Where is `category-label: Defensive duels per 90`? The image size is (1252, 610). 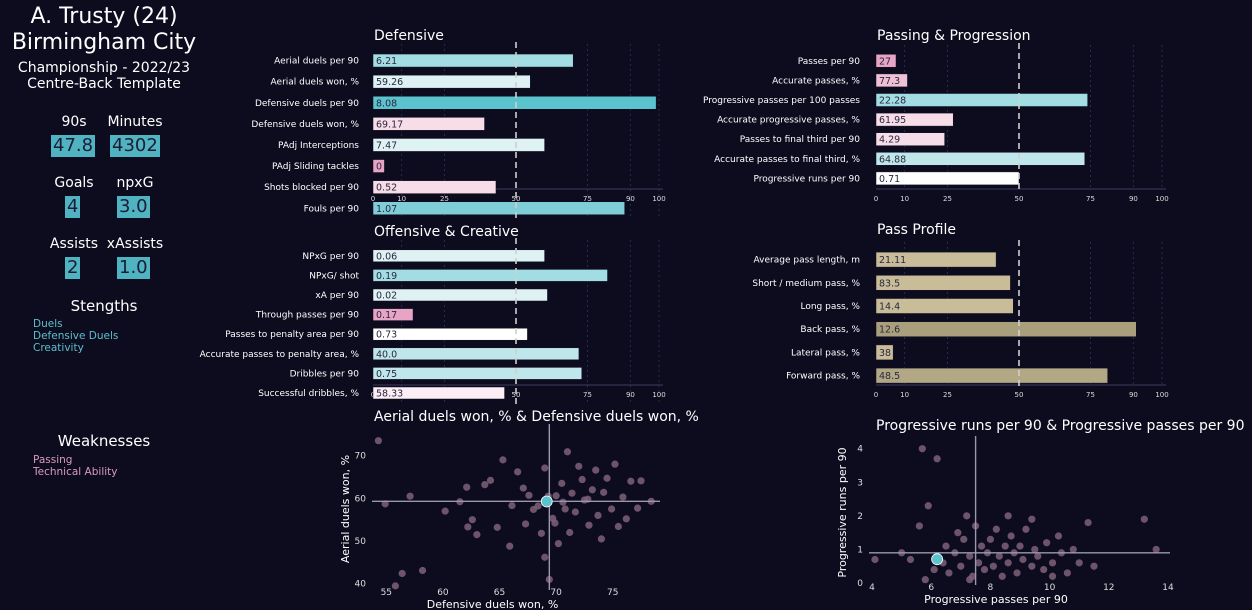
category-label: Defensive duels per 90 is located at coordinates (307, 104).